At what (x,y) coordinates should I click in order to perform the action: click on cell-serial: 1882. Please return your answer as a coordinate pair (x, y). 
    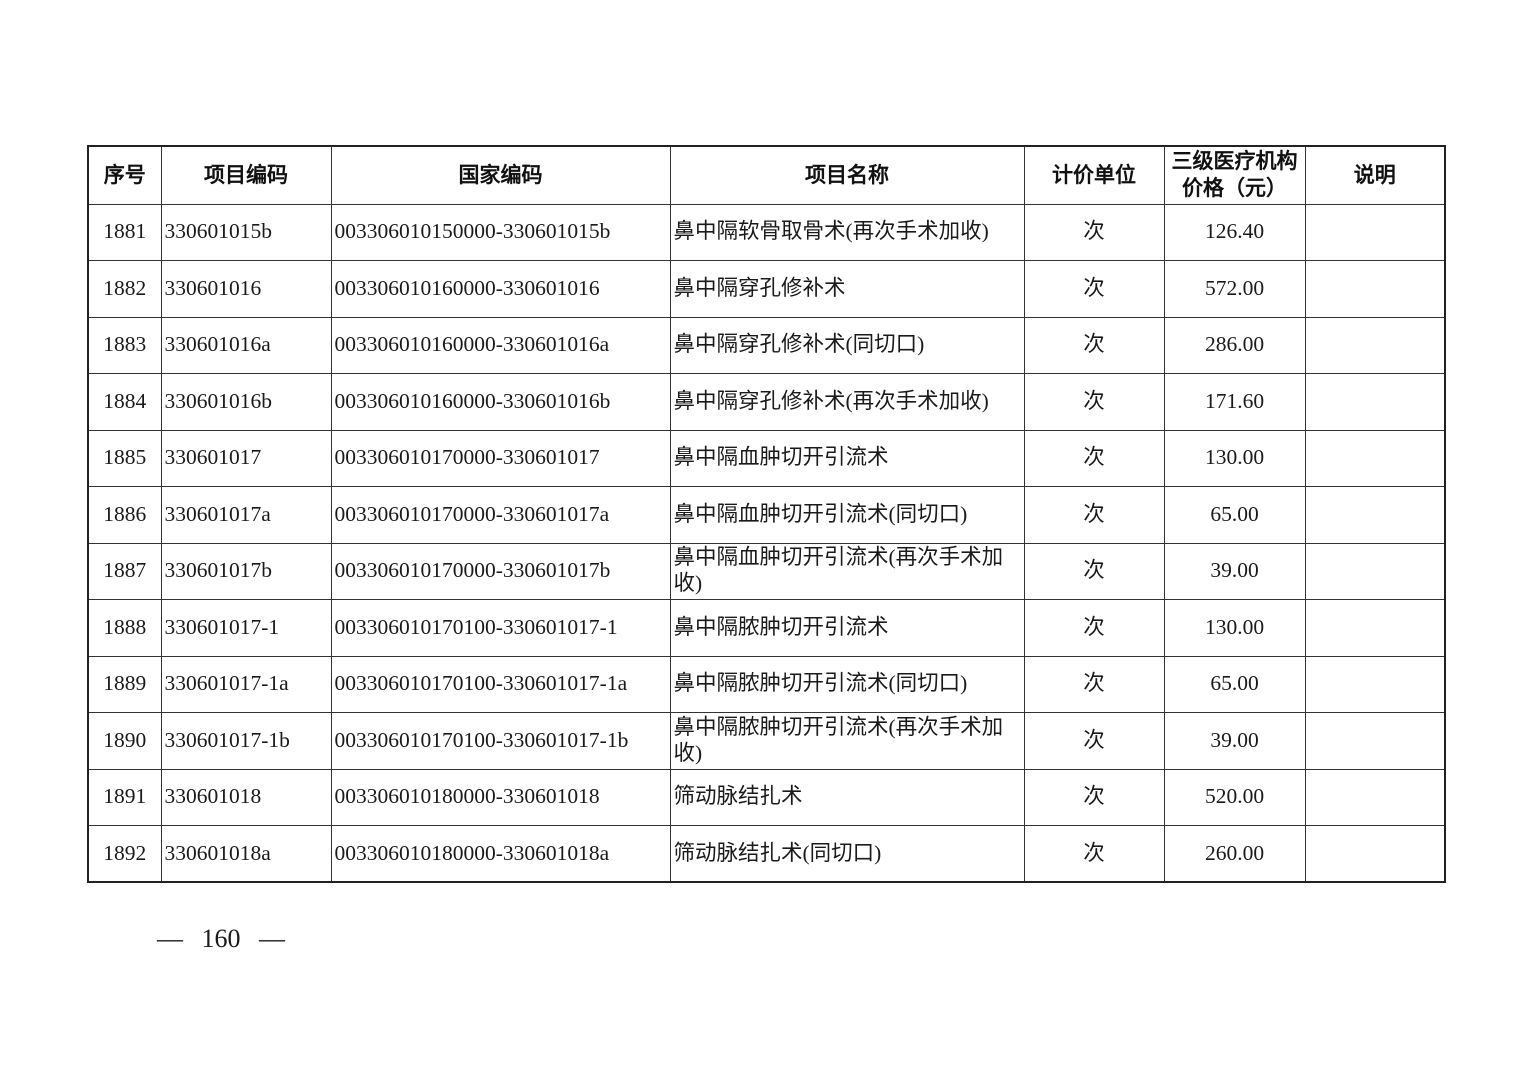
    Looking at the image, I should click on (124, 289).